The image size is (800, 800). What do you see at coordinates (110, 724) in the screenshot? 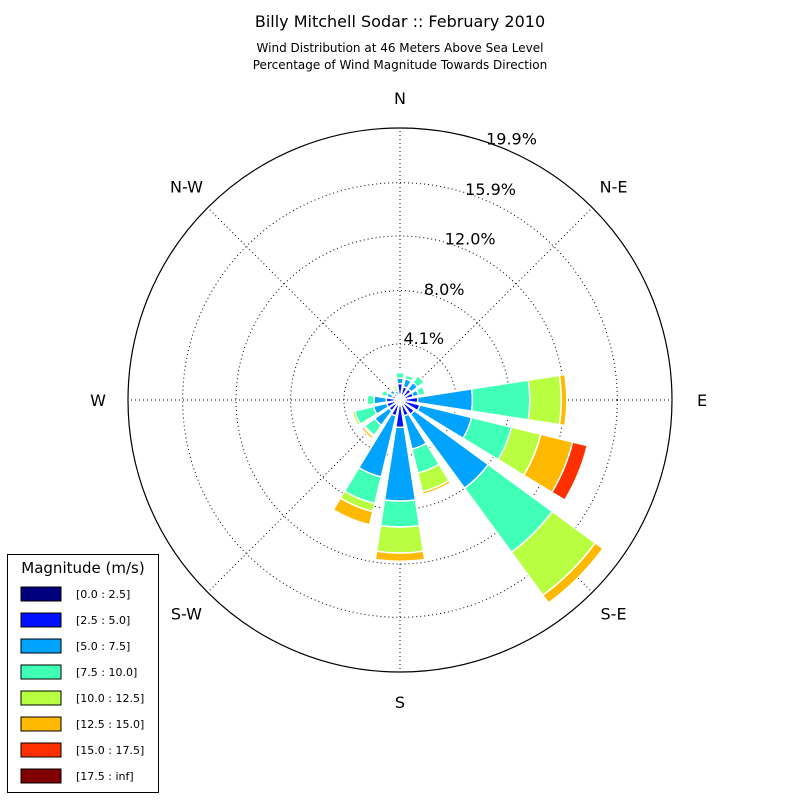
I see `legend-entry-label: [12.5 : 15.0]` at bounding box center [110, 724].